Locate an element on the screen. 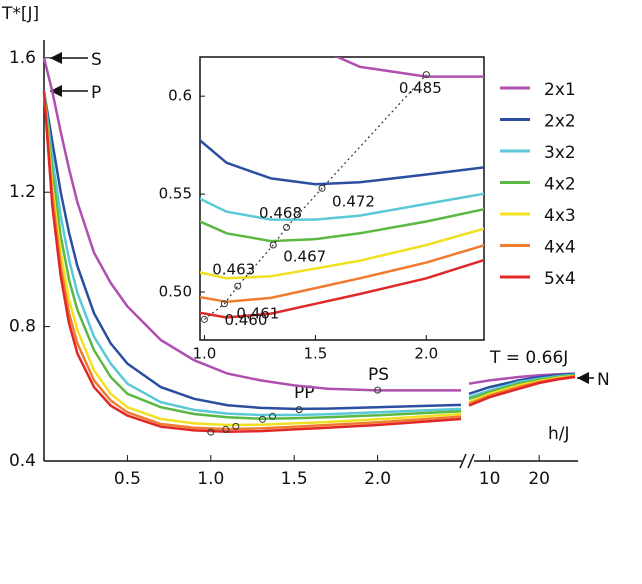 The width and height of the screenshot is (642, 584). x-tick-label: 1.0 is located at coordinates (210, 479).